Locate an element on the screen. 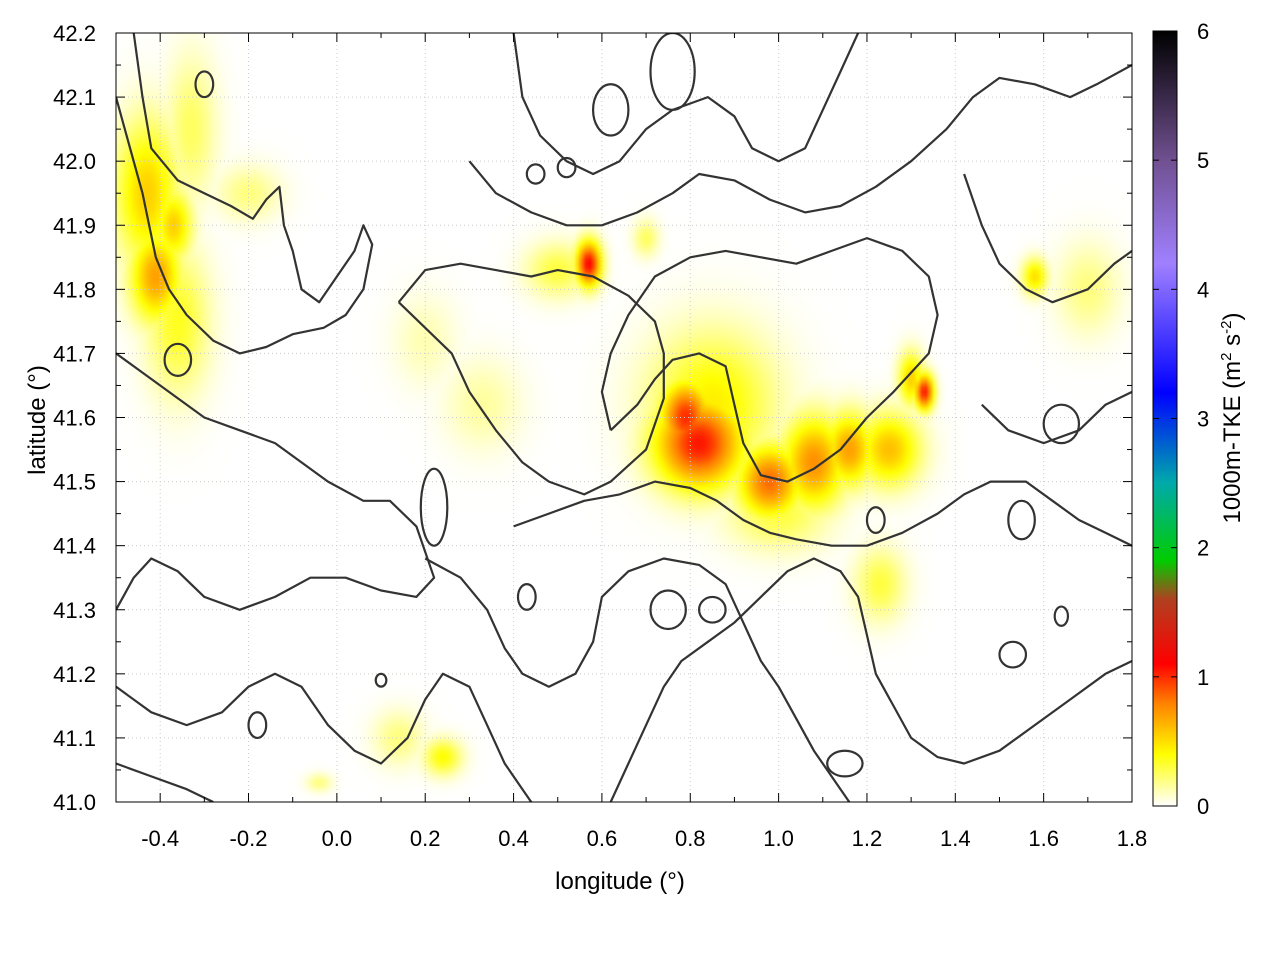  y-axis-label: latitude (°) is located at coordinates (37, 420).